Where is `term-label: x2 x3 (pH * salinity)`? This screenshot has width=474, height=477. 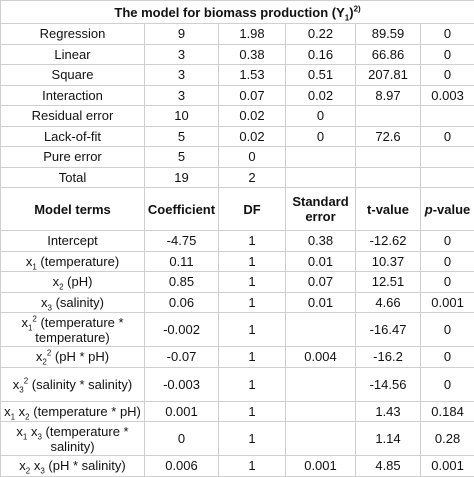 term-label: x2 x3 (pH * salinity) is located at coordinates (73, 466).